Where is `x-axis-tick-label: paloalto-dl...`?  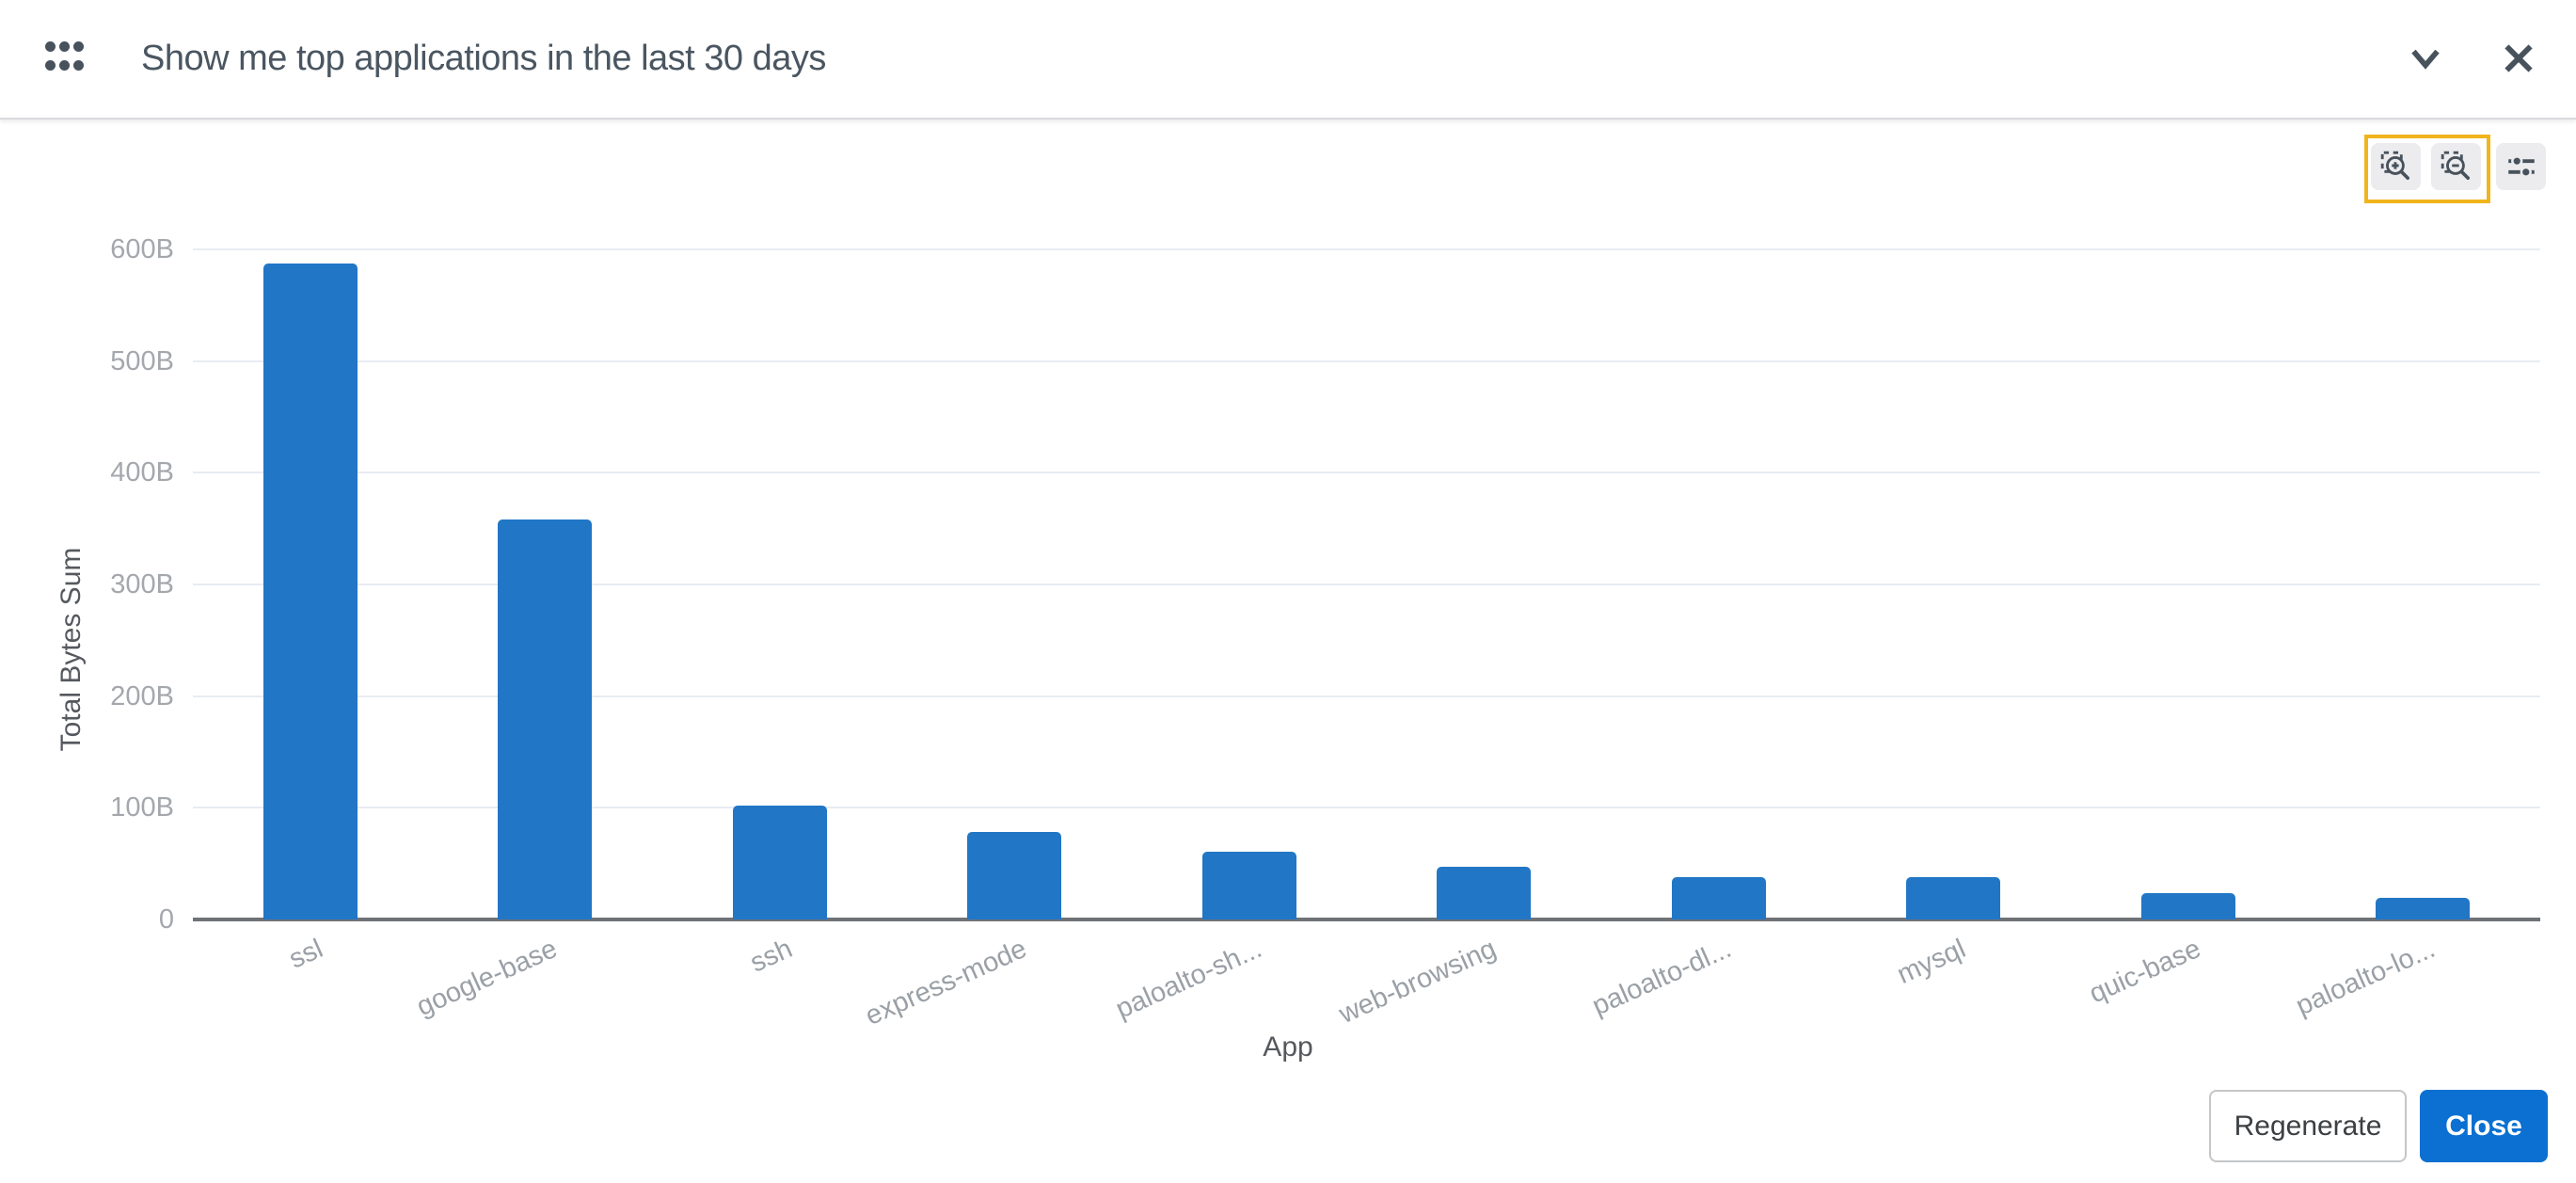 x-axis-tick-label: paloalto-dl... is located at coordinates (1661, 978).